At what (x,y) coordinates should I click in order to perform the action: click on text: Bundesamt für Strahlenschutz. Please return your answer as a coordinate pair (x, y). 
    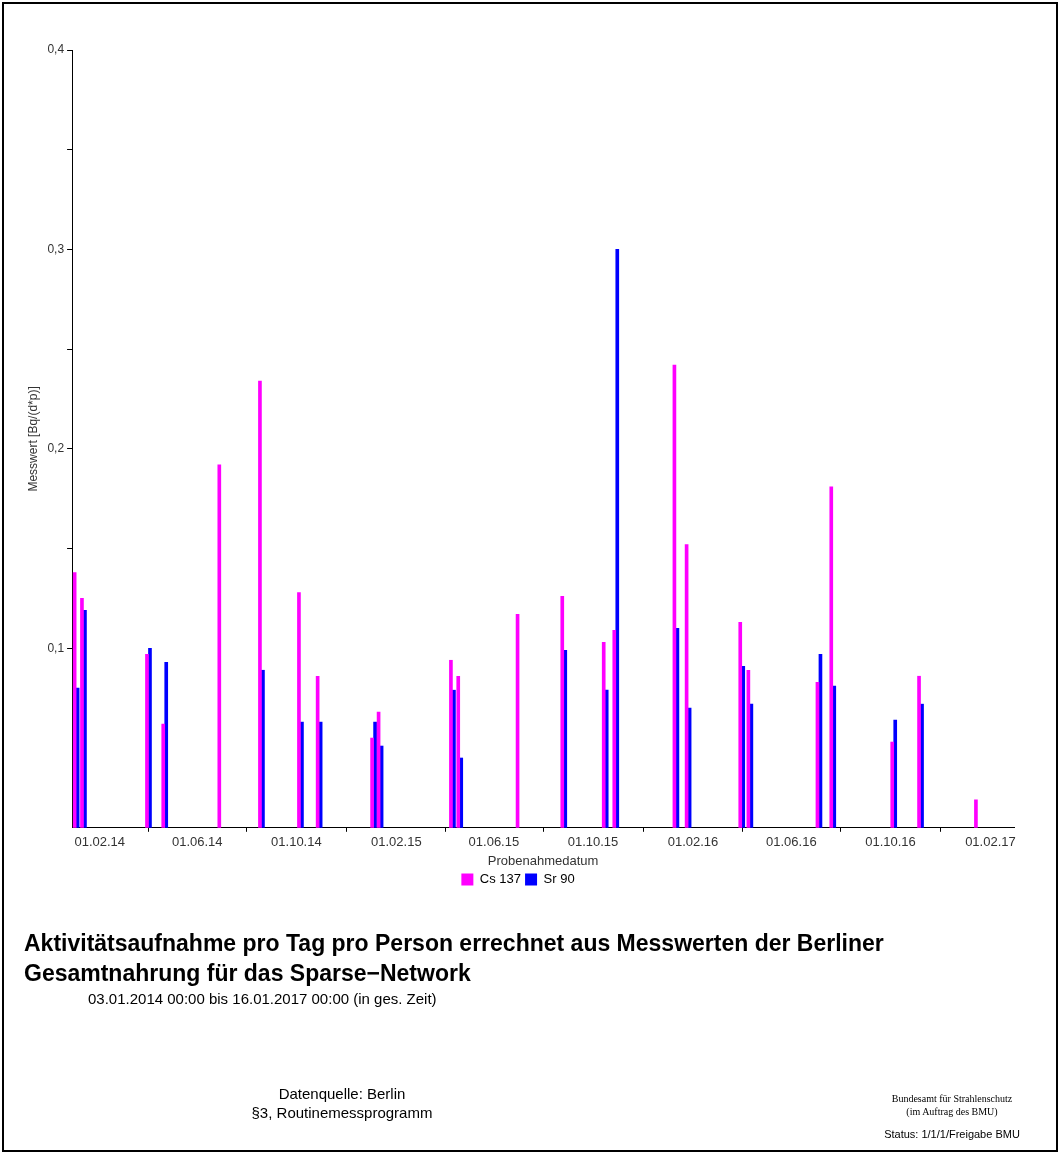
    Looking at the image, I should click on (952, 1098).